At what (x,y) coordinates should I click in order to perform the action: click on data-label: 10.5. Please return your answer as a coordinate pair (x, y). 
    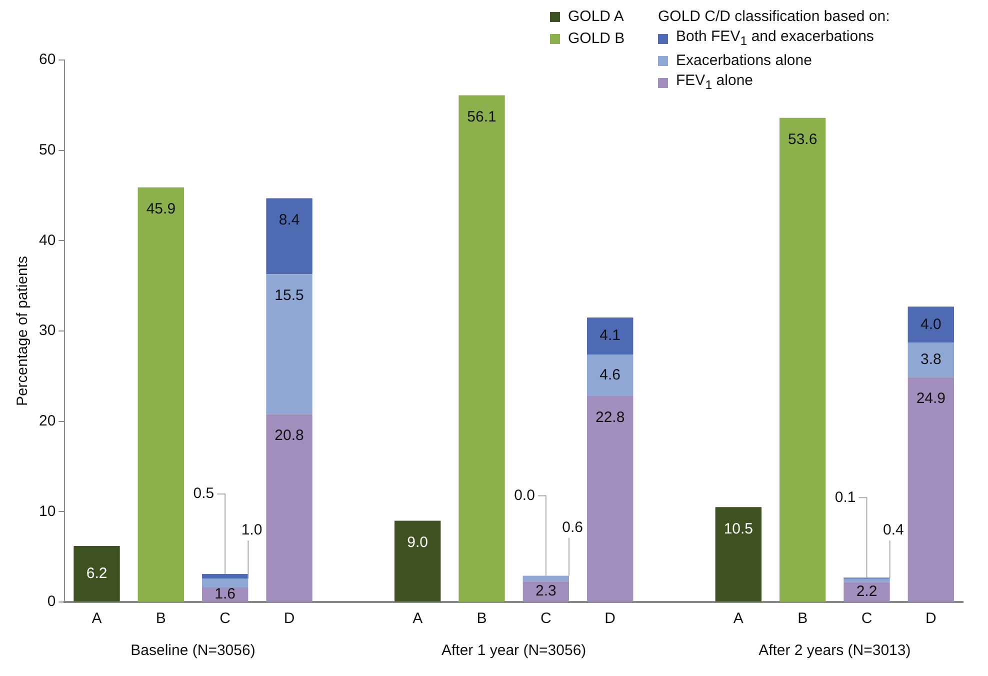
    Looking at the image, I should click on (739, 529).